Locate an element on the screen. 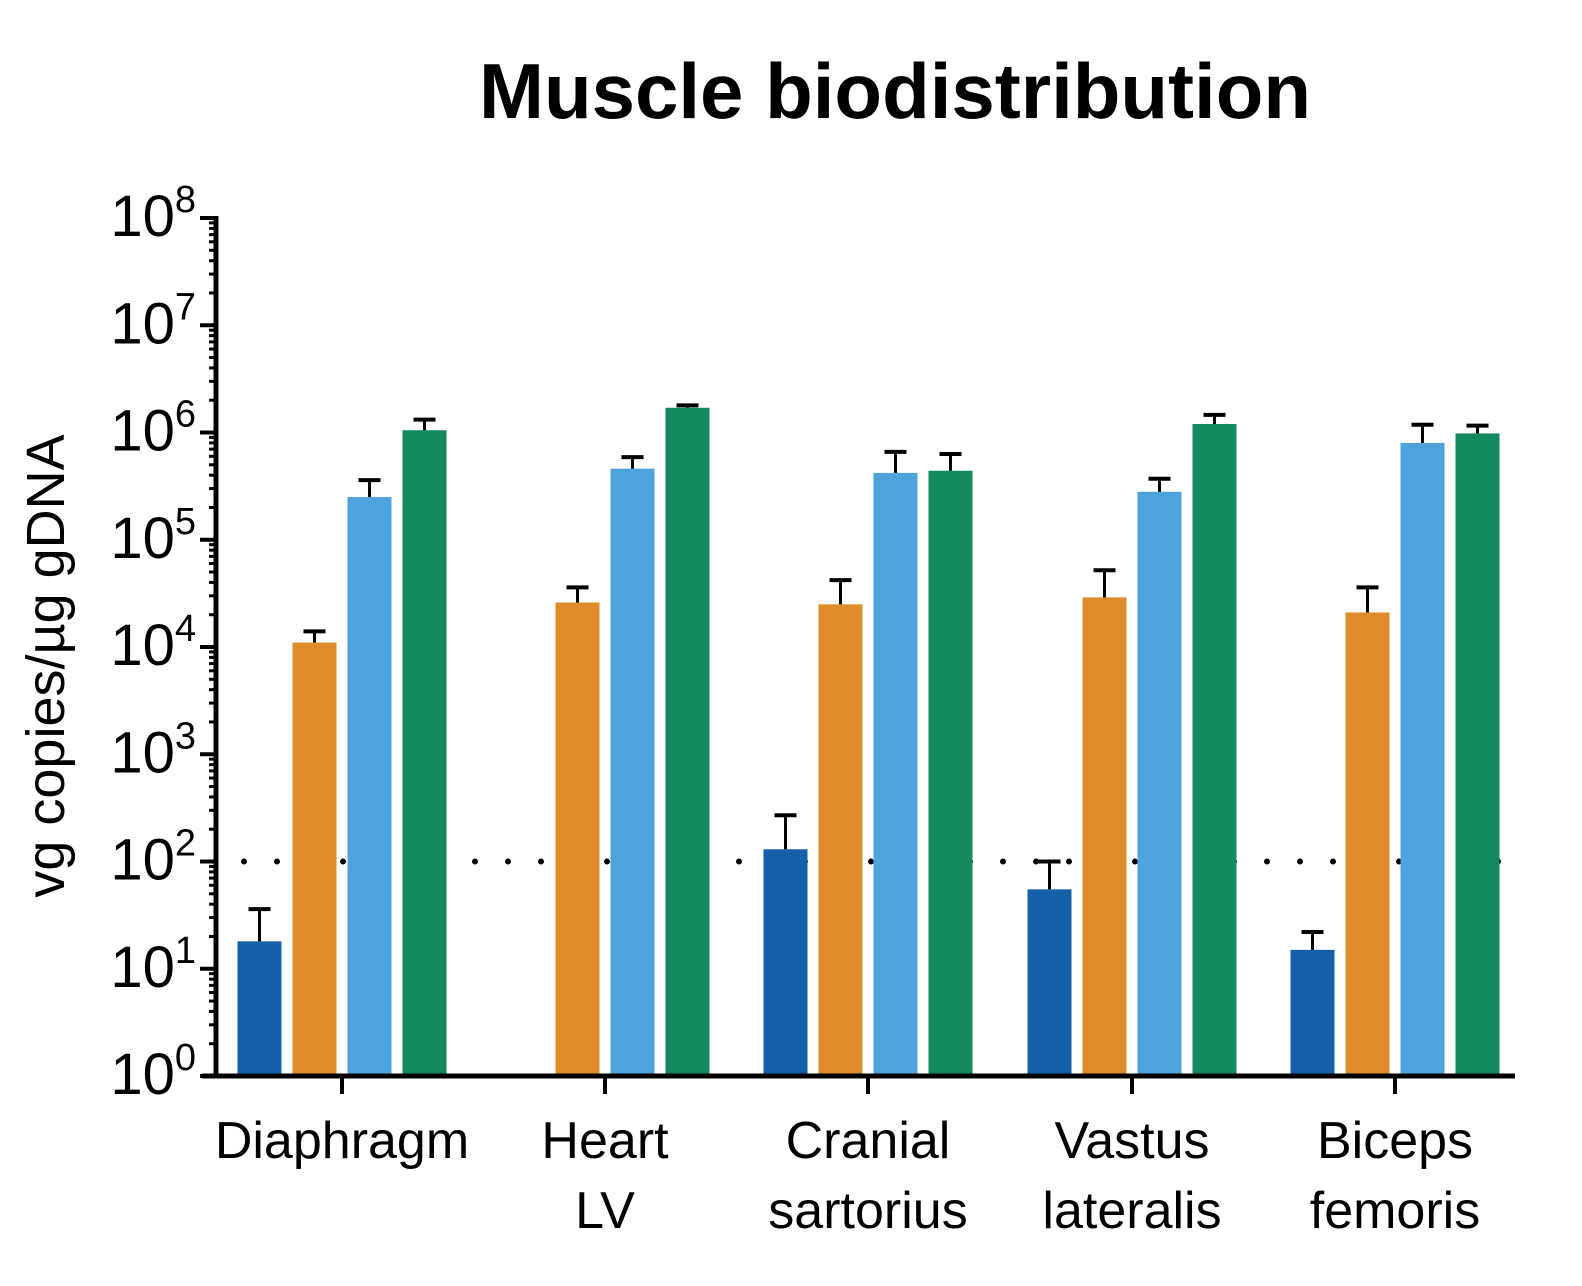  y-tick-labels: 10⁰ 10¹ 10² 10³ 10⁴ 10⁵ 10⁶ 10⁷ 10⁸ is located at coordinates (153, 643).